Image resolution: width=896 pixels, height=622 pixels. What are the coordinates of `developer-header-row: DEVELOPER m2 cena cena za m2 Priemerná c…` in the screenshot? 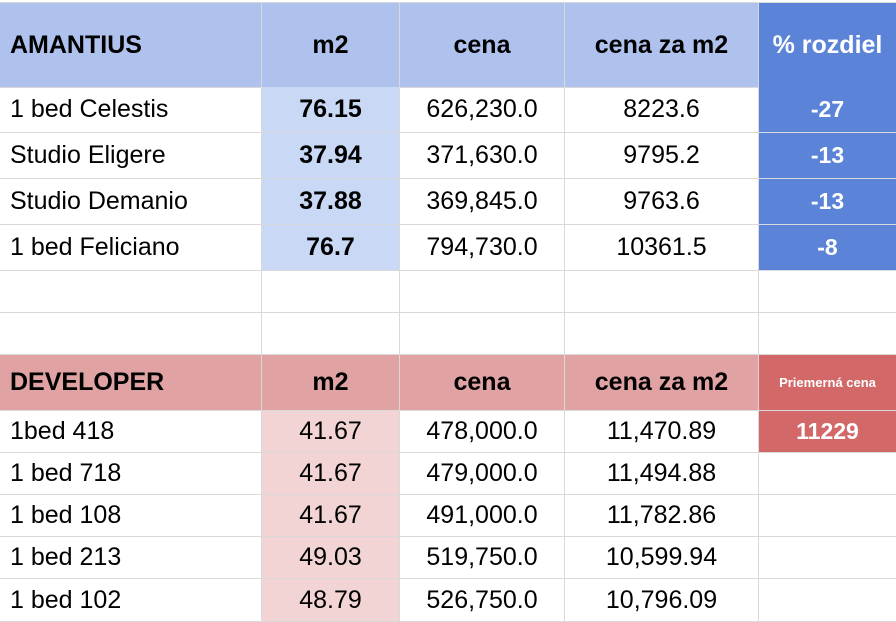 It's located at (448, 383).